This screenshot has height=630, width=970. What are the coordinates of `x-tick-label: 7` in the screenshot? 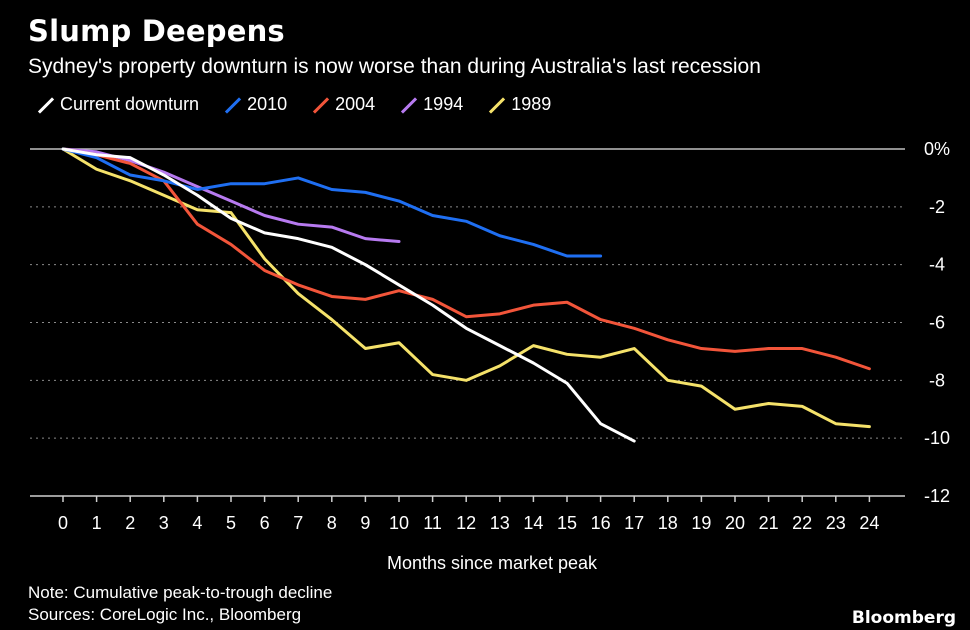 It's located at (298, 523).